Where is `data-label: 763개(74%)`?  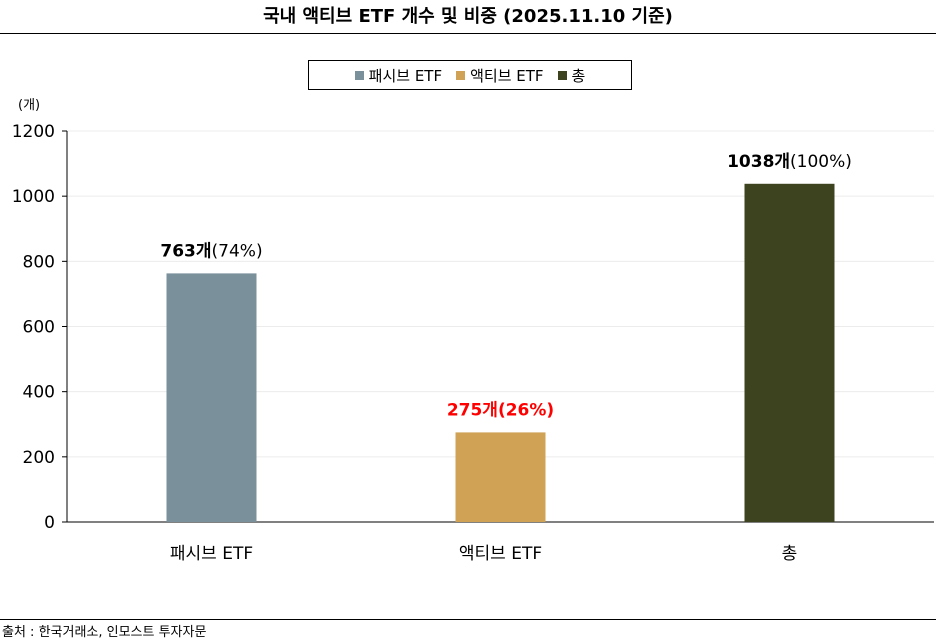 data-label: 763개(74%) is located at coordinates (211, 251).